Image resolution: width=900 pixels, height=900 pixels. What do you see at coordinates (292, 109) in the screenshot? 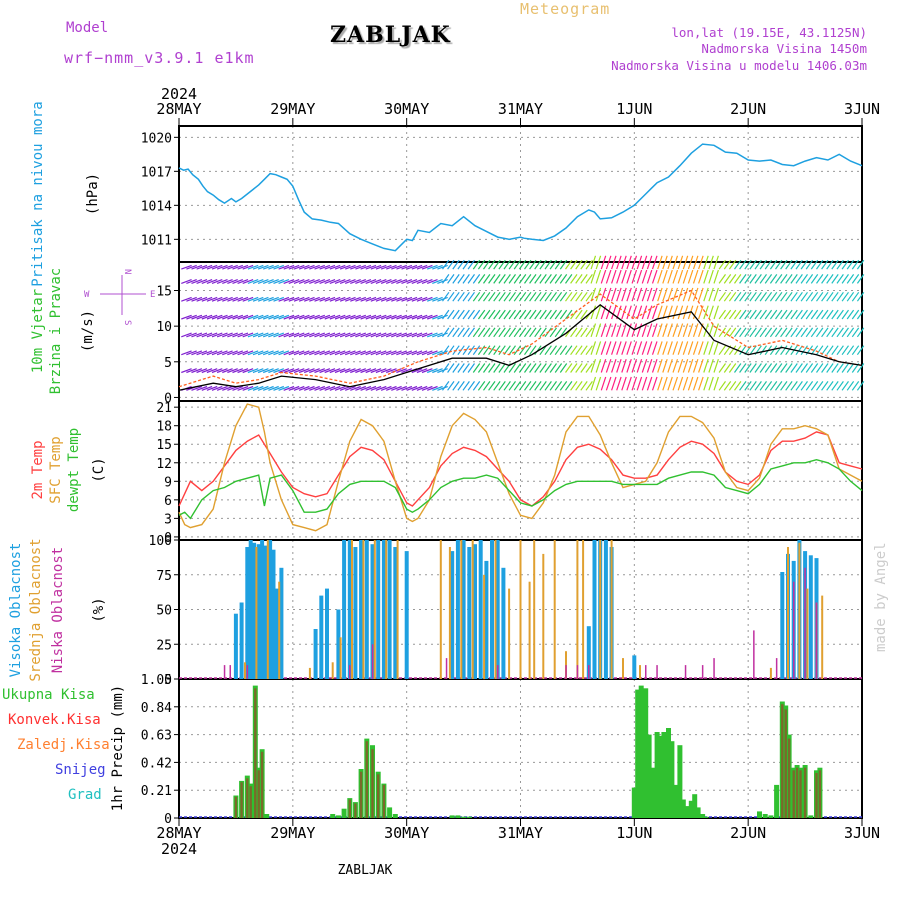
I see `time-tick-label-top: 29MAY` at bounding box center [292, 109].